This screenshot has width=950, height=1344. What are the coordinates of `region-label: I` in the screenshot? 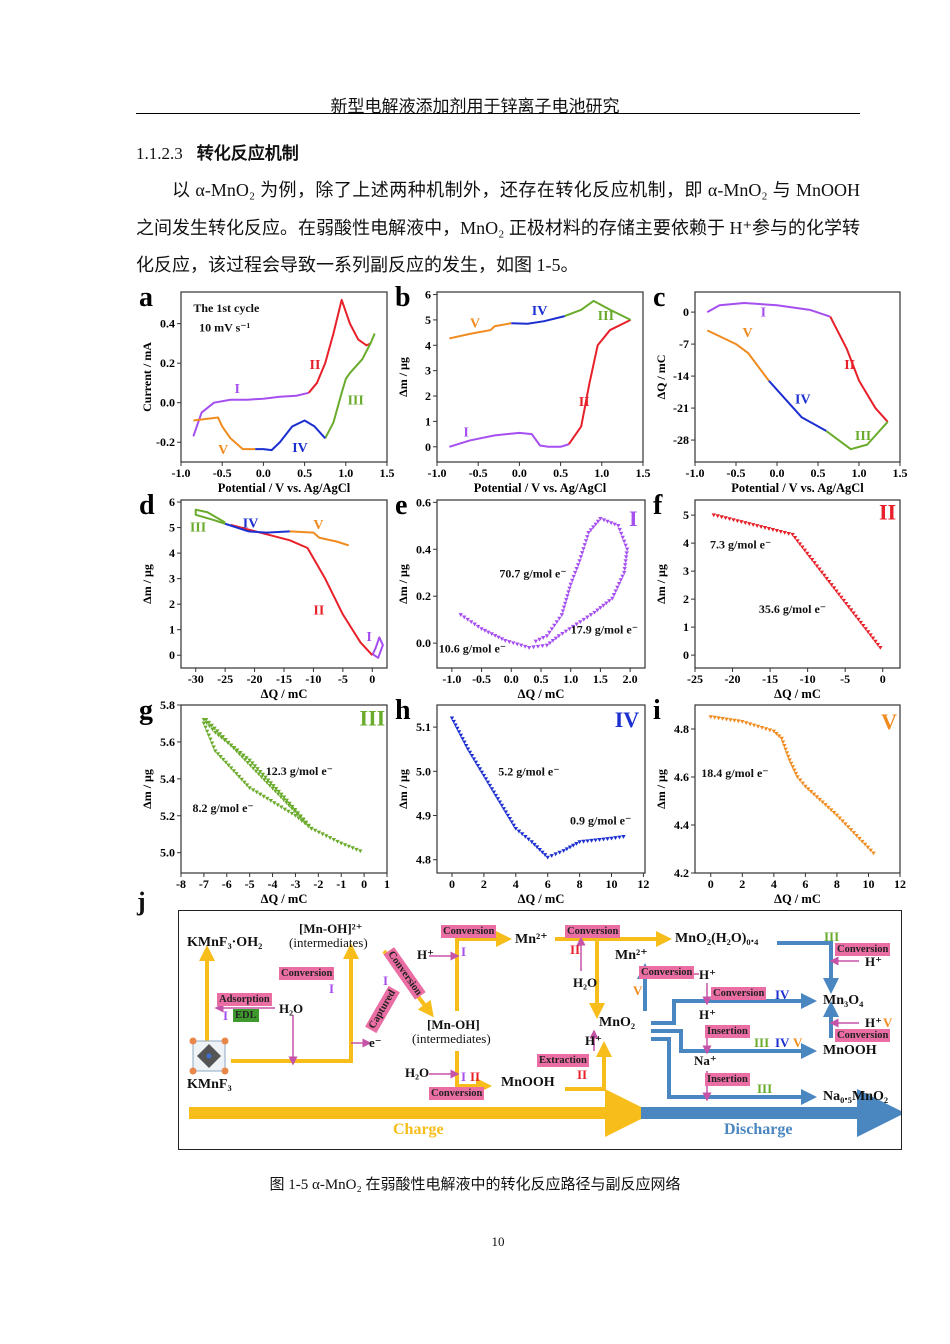 It's located at (237, 389).